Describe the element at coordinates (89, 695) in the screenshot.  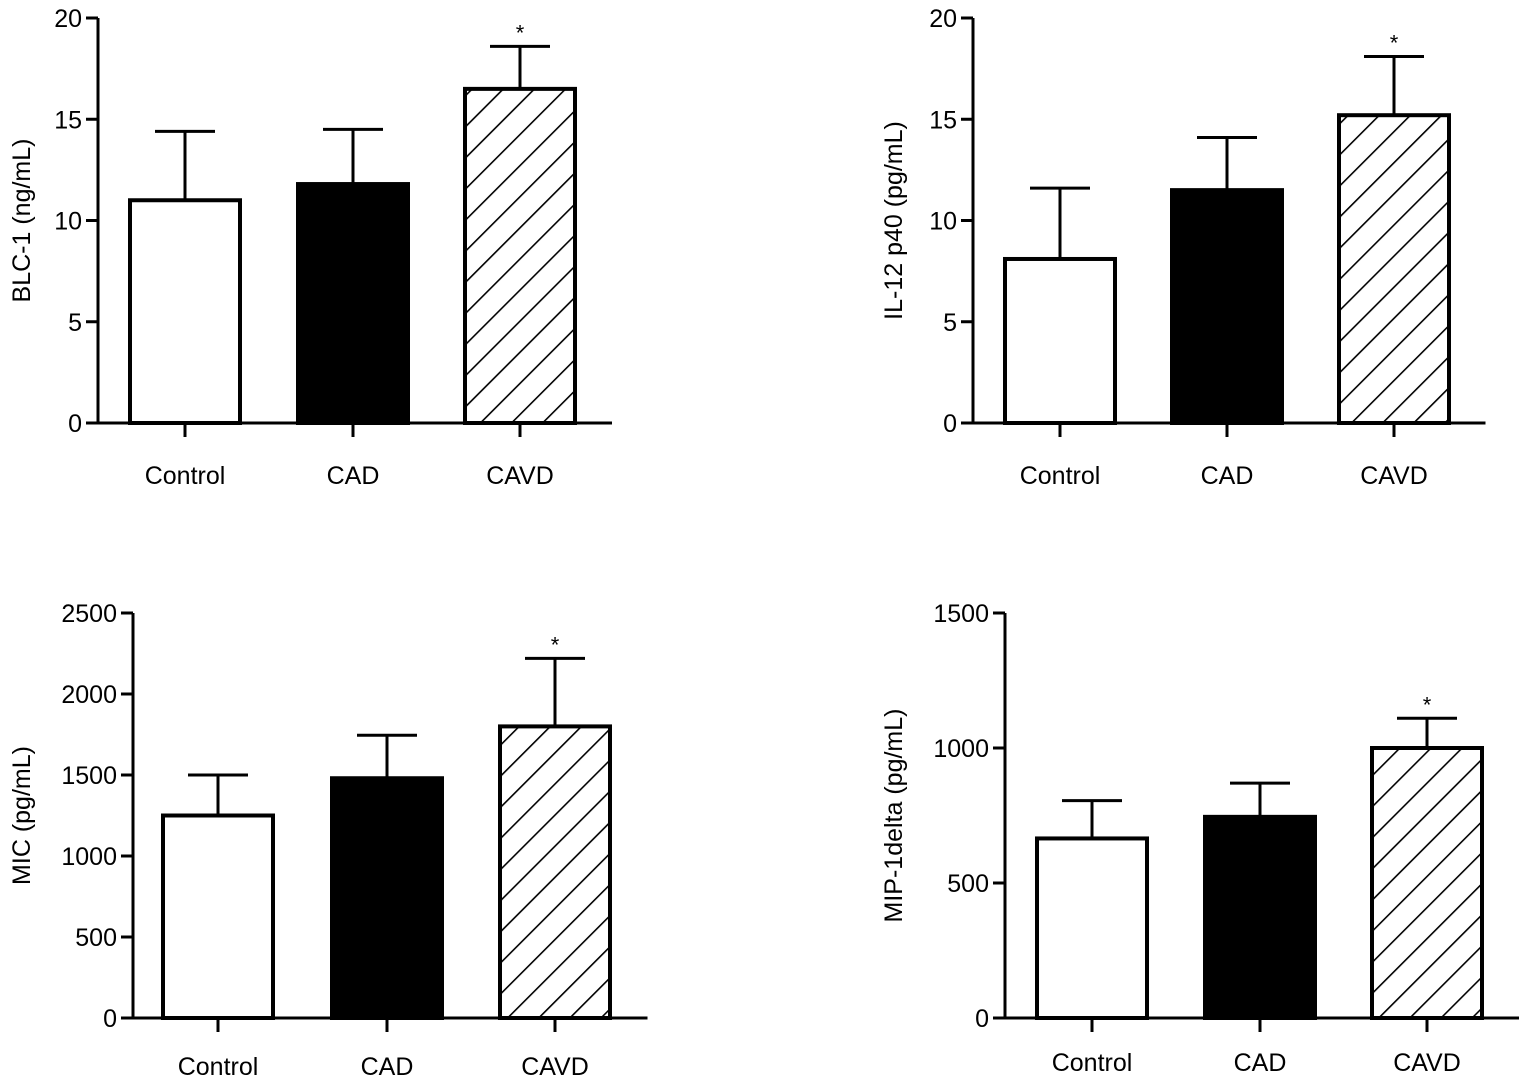
I see `y-tick-label: 2000` at that location.